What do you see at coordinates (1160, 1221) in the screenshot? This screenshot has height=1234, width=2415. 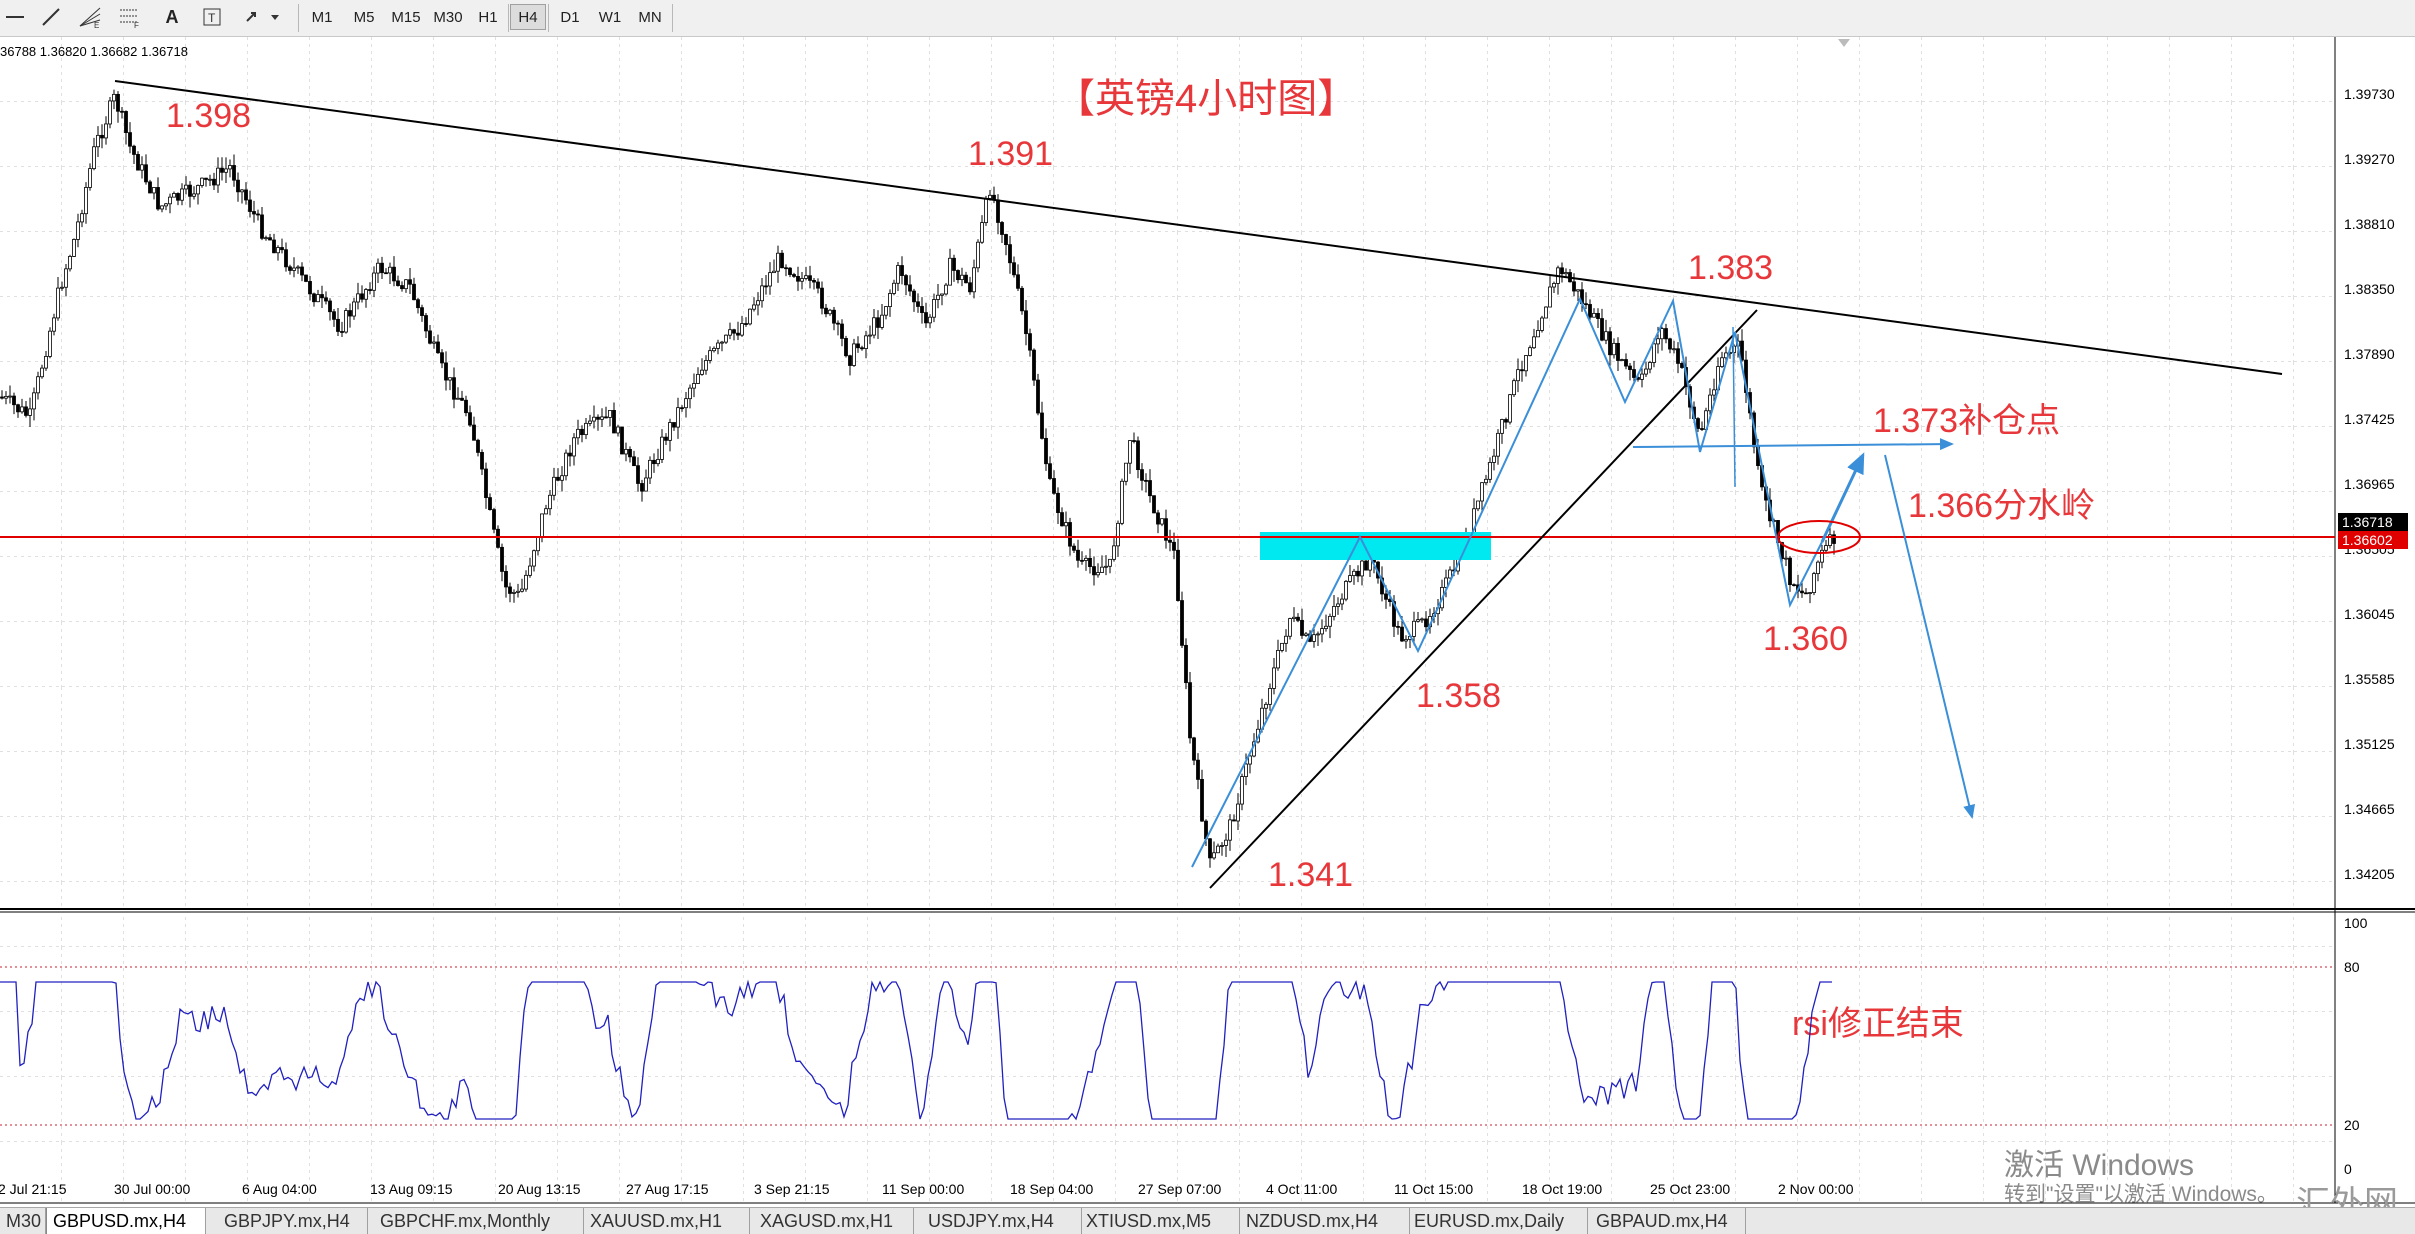 I see `tab-xtiusd-m5: XTIUSD.mx,M5` at bounding box center [1160, 1221].